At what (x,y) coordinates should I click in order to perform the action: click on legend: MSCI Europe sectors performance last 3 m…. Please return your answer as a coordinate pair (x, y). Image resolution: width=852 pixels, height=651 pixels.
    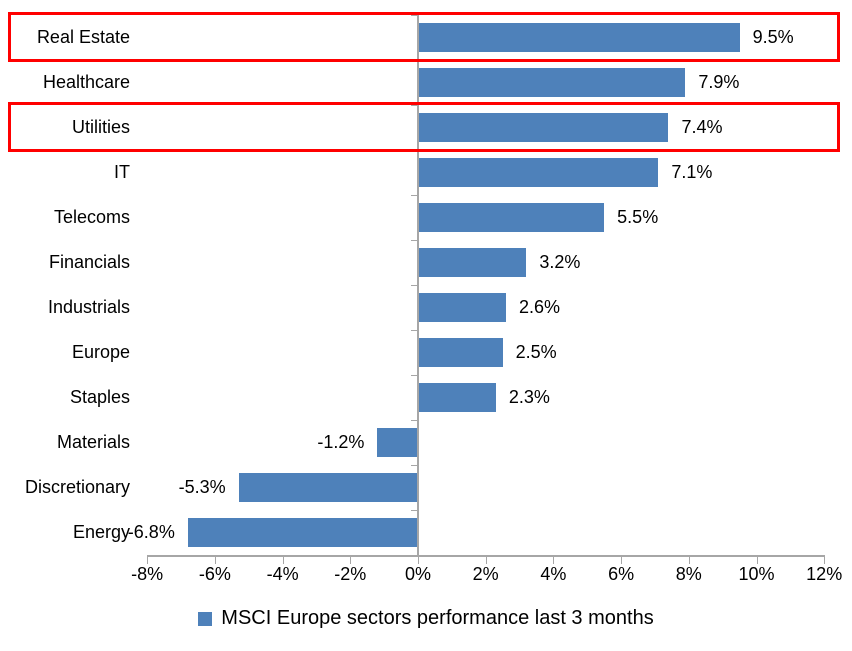
    Looking at the image, I should click on (426, 618).